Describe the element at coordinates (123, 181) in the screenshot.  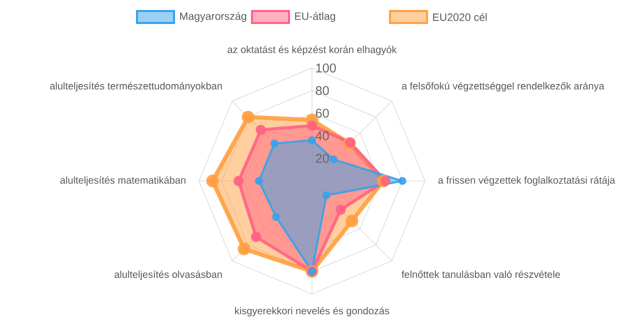
I see `spoke-label: alulteljesítés matematikában` at that location.